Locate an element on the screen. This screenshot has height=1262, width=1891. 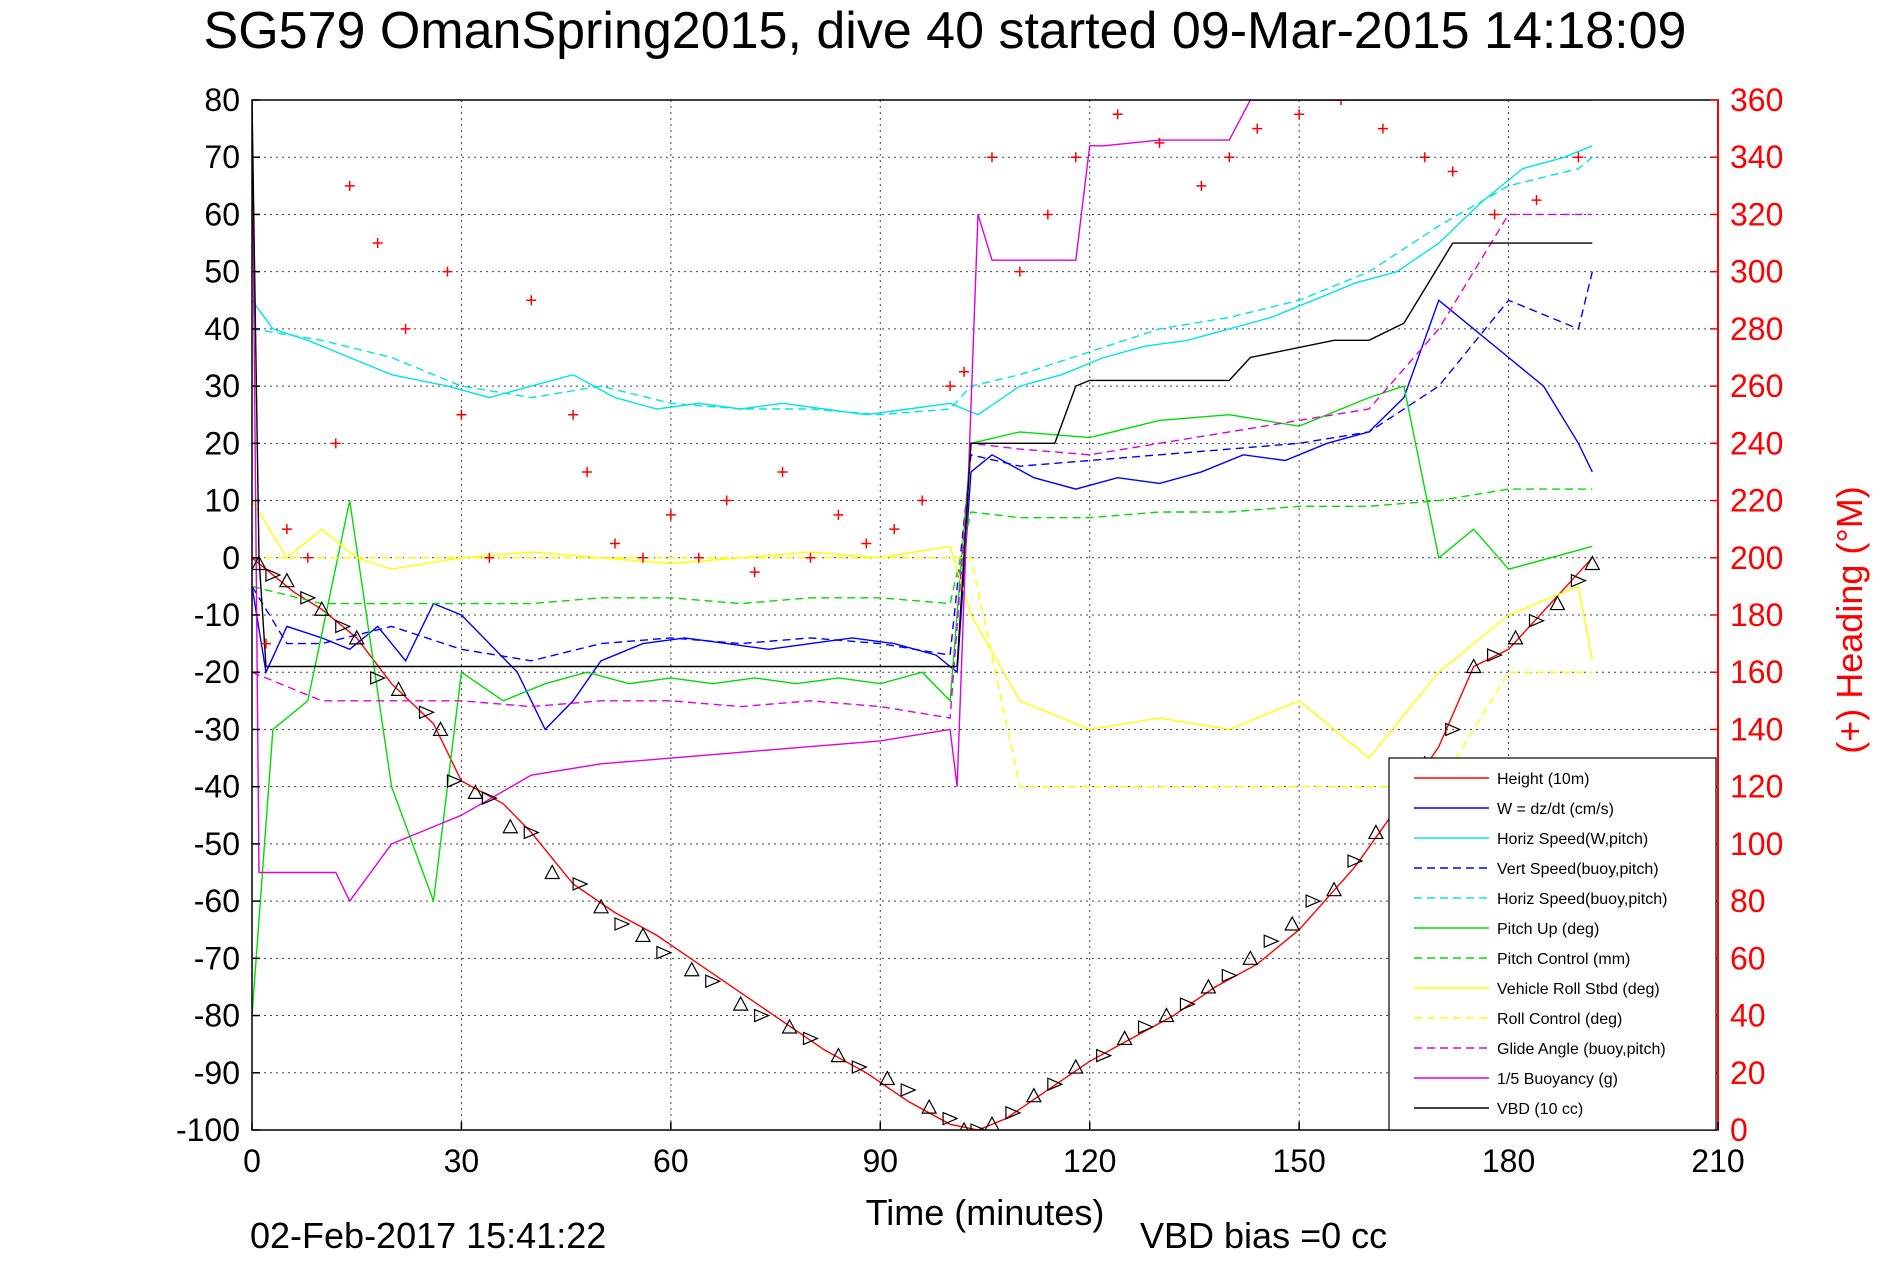
legend-entry: Roll Control (deg) is located at coordinates (1559, 1019).